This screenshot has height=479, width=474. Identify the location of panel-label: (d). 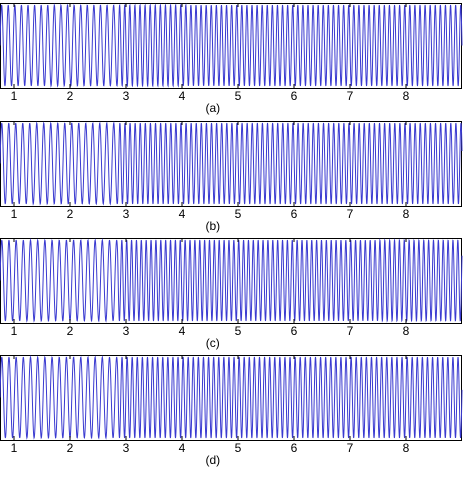
(212, 460).